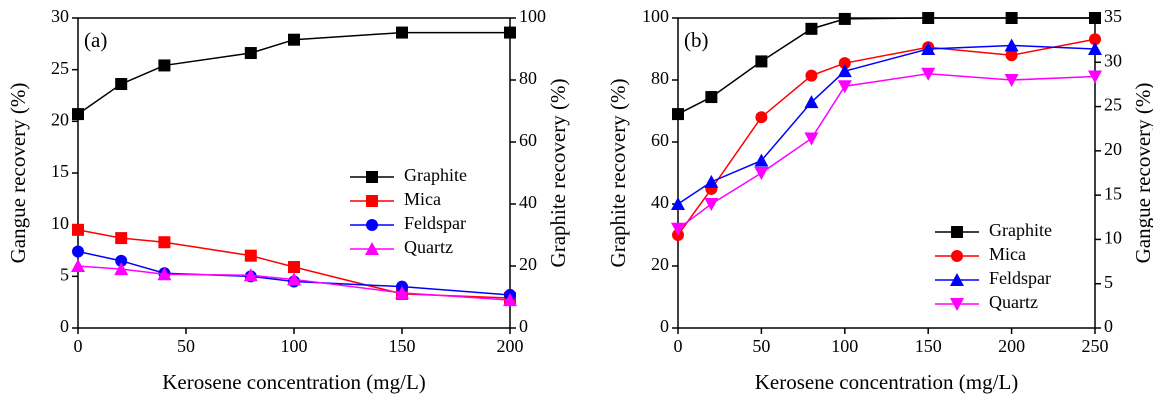 The width and height of the screenshot is (1153, 403). I want to click on y2-axis-title: Gangue recovery (%), so click(1142, 173).